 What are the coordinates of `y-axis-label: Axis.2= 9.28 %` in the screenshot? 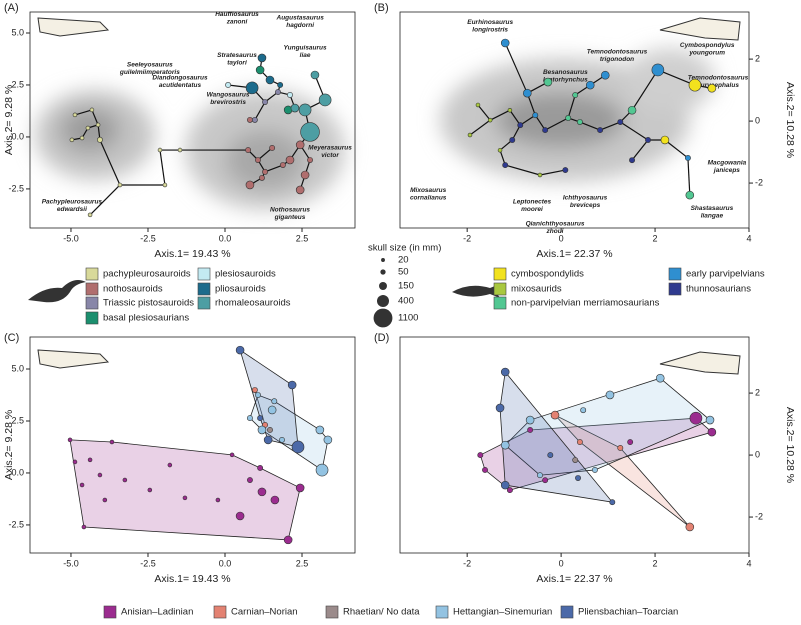 It's located at (9, 445).